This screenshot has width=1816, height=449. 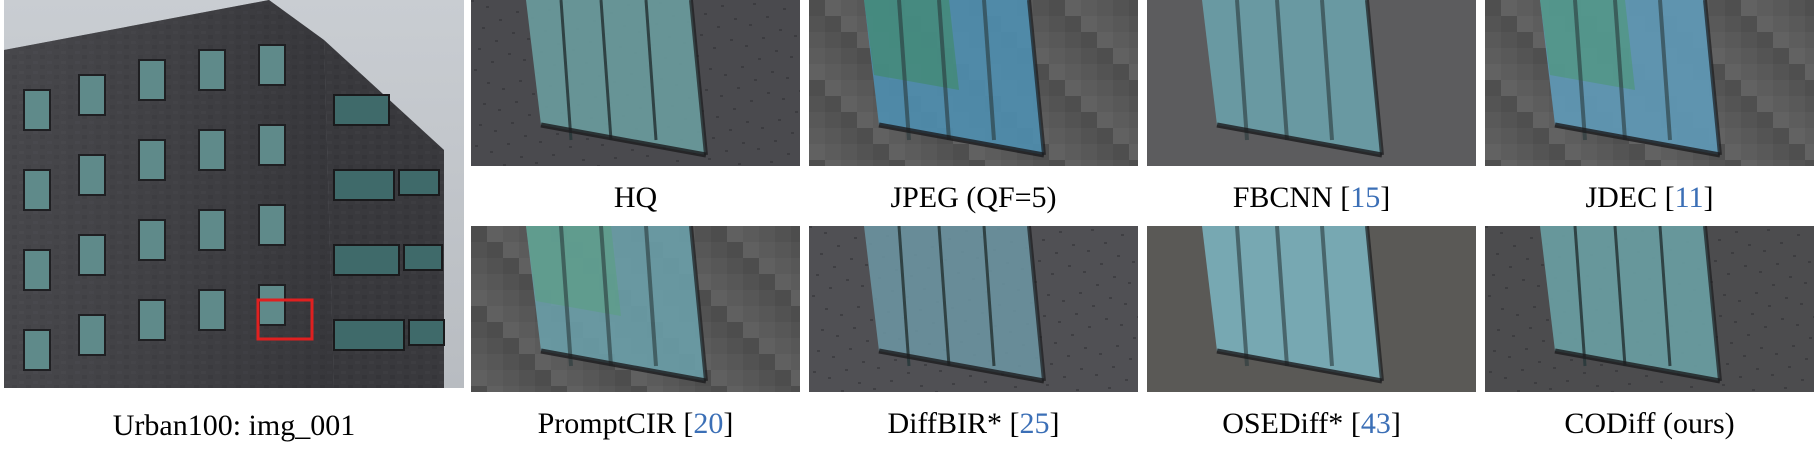 I want to click on citation-ref: 15, so click(x=1365, y=197).